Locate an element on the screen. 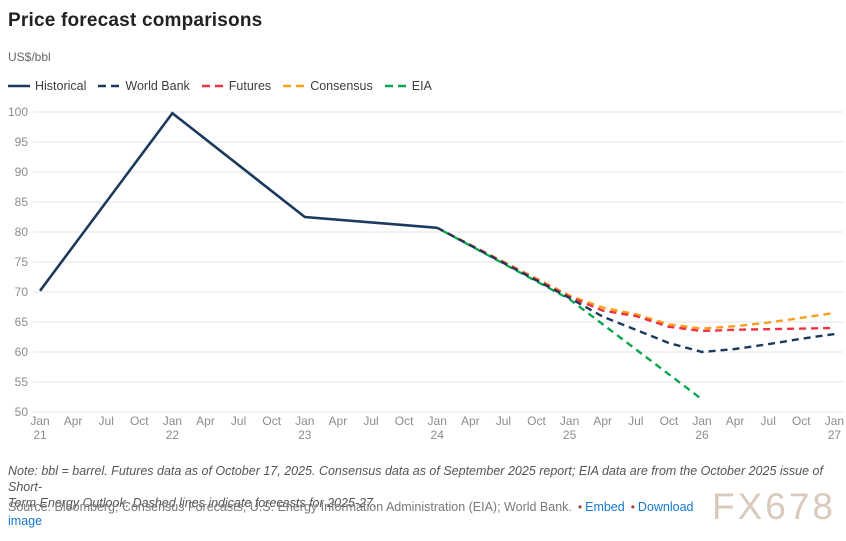  legend-item-world-bank: World Bank is located at coordinates (144, 86).